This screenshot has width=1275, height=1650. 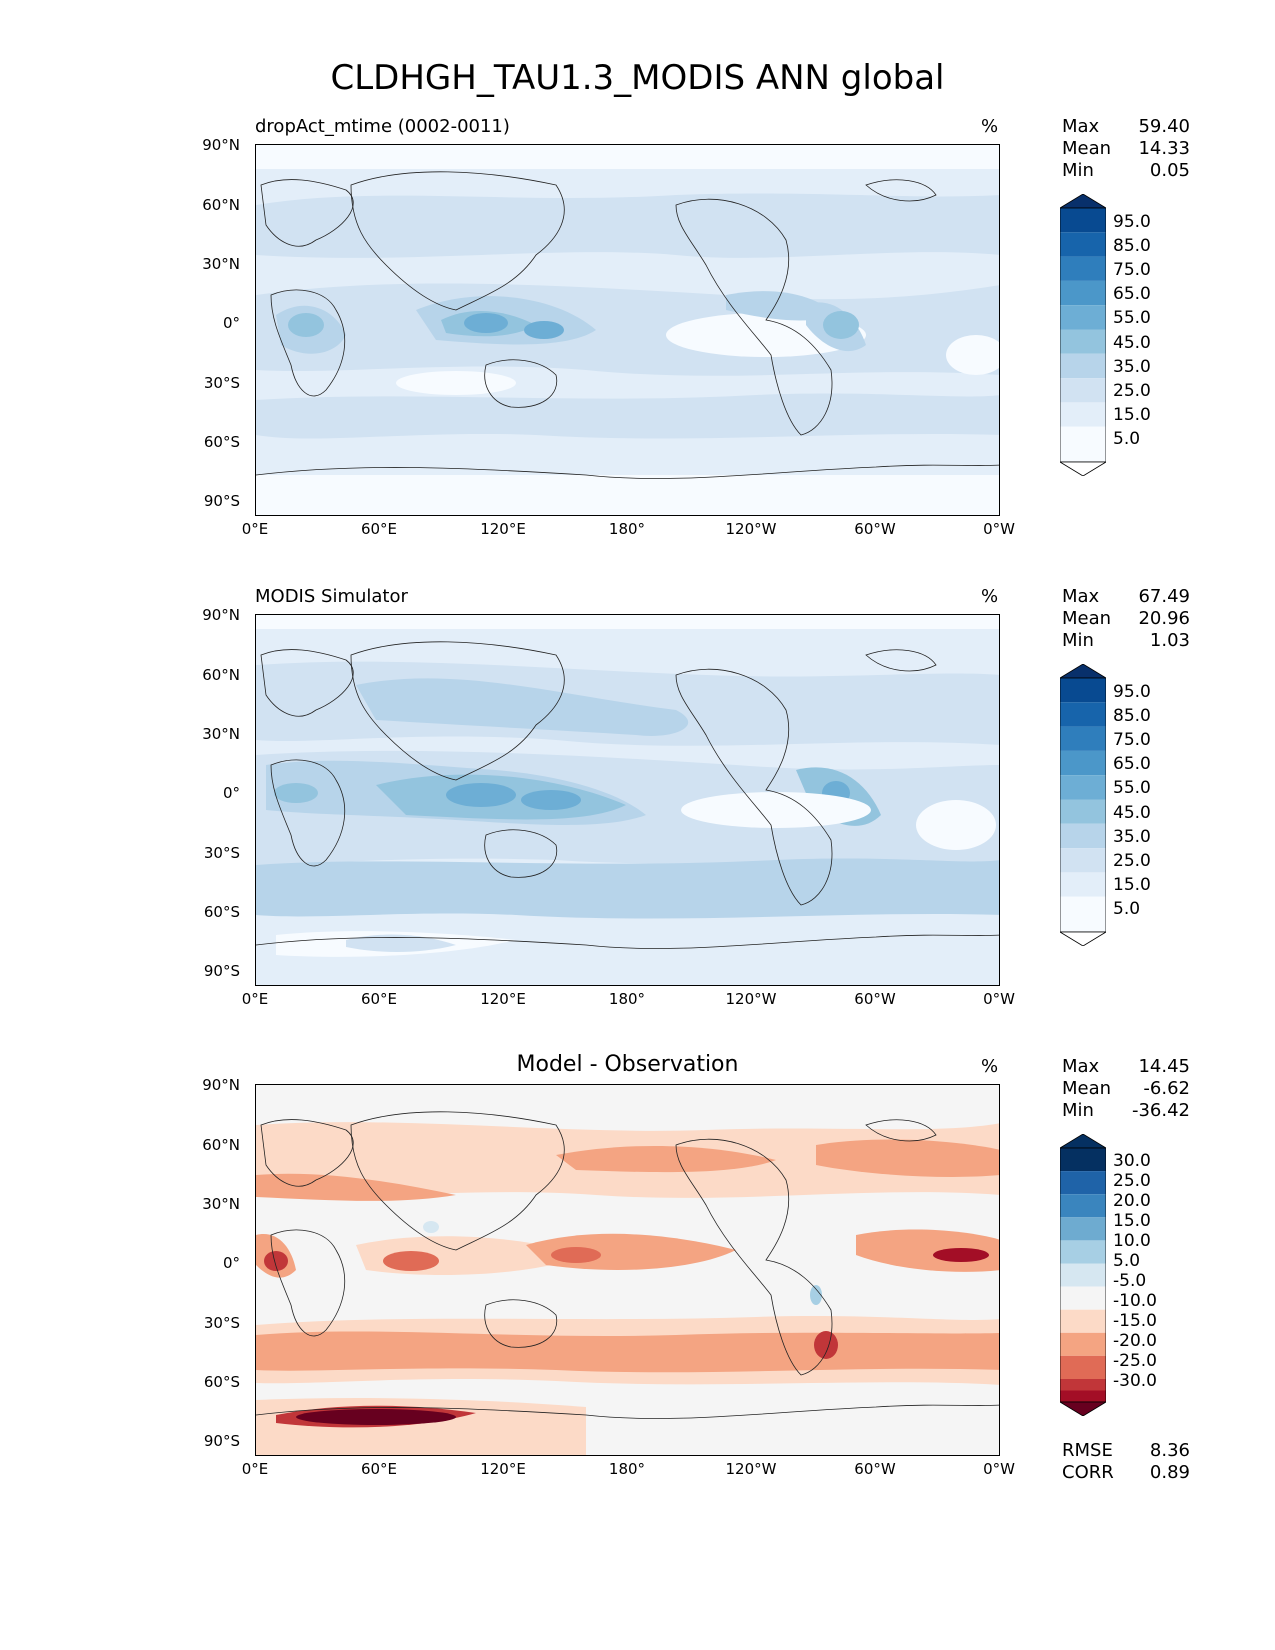 I want to click on stat-mean: -6.62, so click(x=1166, y=1088).